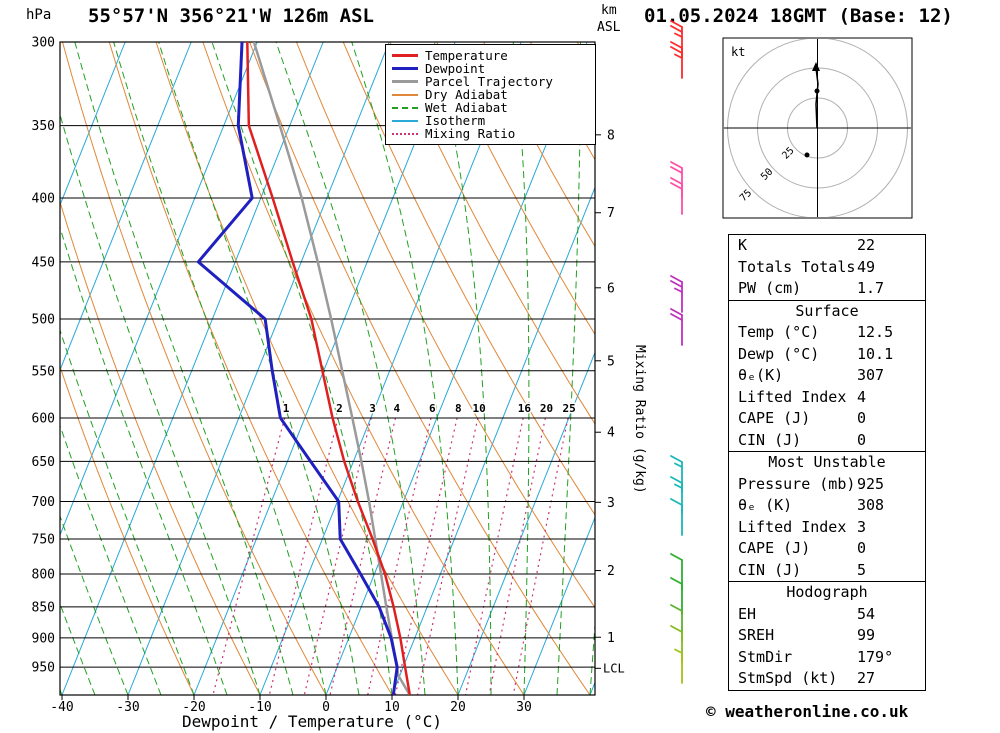 This screenshot has width=1000, height=733. I want to click on parcel-trajectory-trace, so click(331, 368).